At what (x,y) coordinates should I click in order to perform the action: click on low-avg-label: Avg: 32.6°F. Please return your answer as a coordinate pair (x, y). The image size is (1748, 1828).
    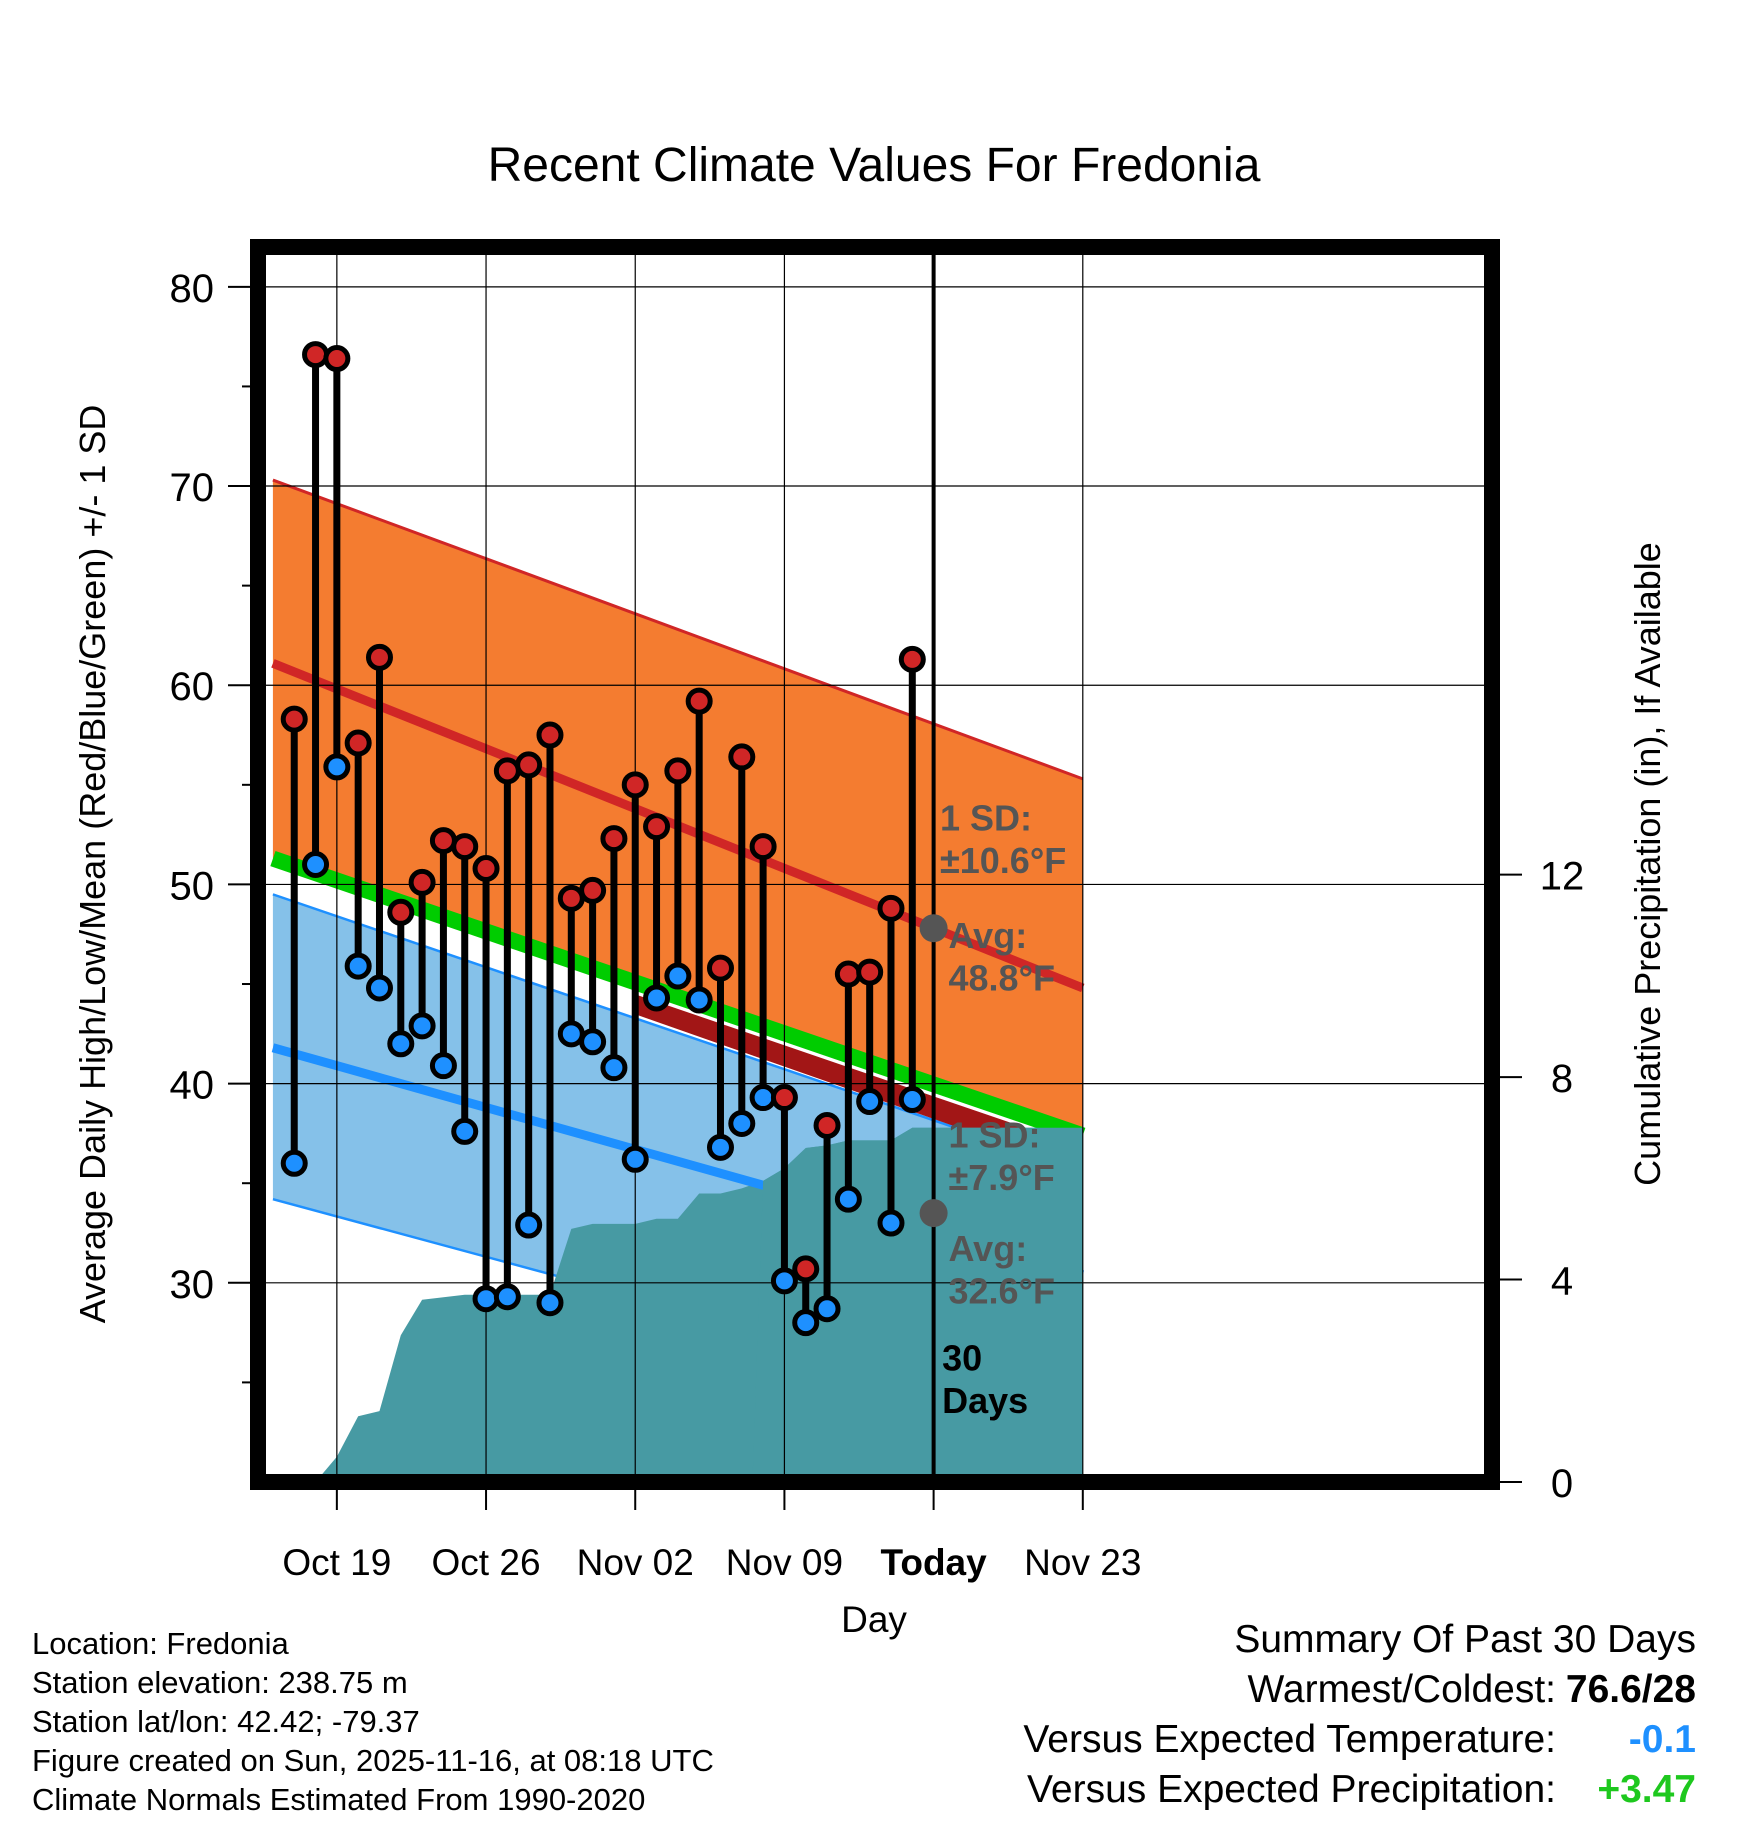
    Looking at the image, I should click on (1002, 1269).